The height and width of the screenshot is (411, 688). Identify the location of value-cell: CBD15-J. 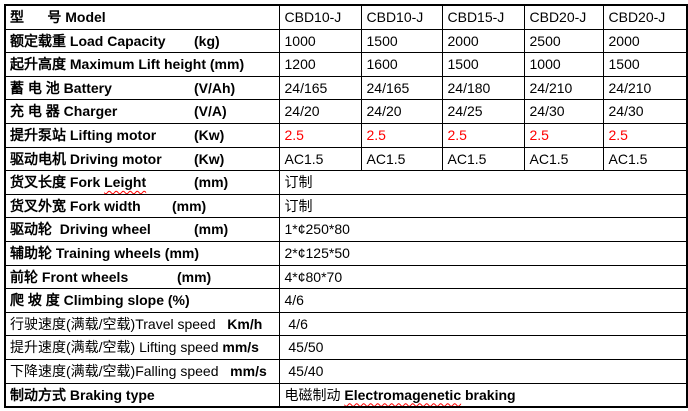
(483, 17).